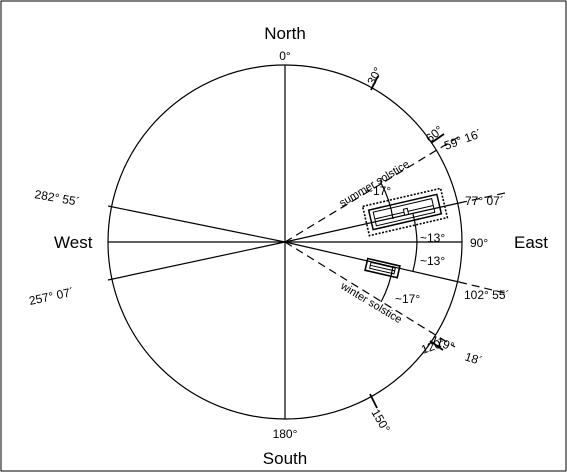 Image resolution: width=567 pixels, height=472 pixels. What do you see at coordinates (378, 191) in the screenshot?
I see `label-angle-17-top: ~17°` at bounding box center [378, 191].